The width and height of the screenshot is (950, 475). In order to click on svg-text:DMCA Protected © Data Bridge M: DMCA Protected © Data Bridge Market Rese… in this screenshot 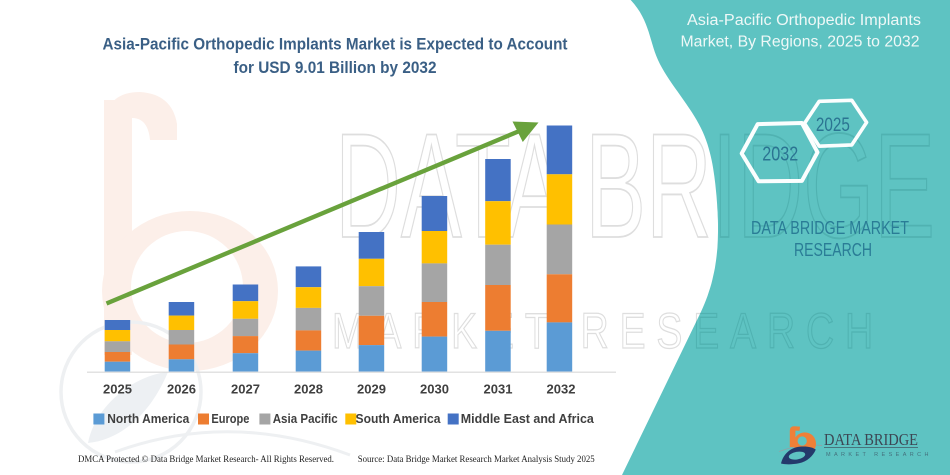, I will do `click(206, 459)`.